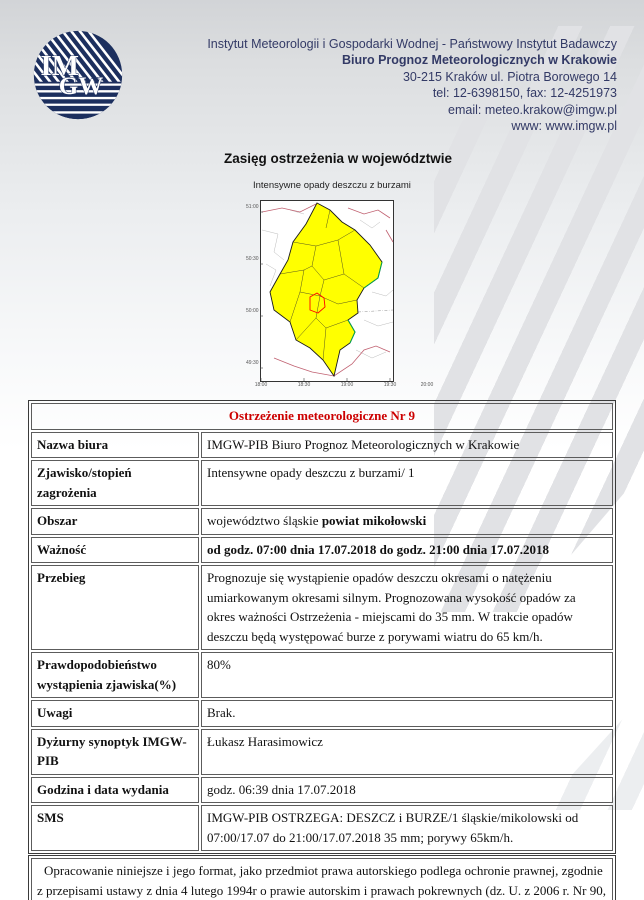  Describe the element at coordinates (317, 303) in the screenshot. I see `highlighted-county` at that location.